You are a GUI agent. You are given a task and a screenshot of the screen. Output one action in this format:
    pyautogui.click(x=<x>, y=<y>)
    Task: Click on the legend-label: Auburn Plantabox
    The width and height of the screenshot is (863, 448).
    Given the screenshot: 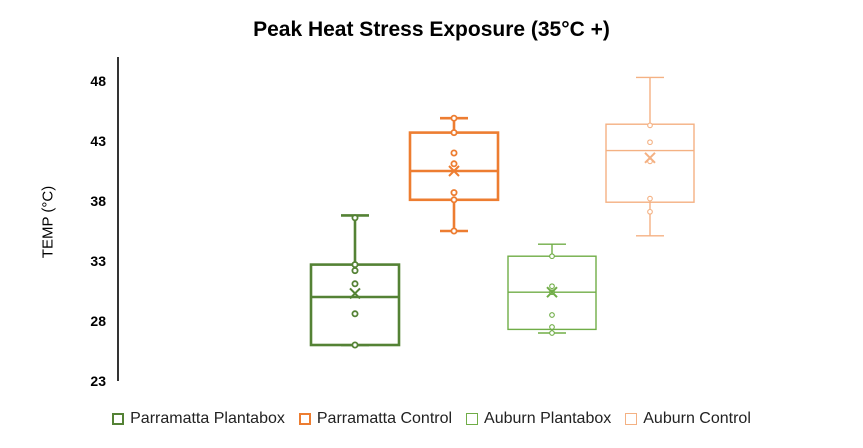 What is the action you would take?
    pyautogui.click(x=548, y=418)
    